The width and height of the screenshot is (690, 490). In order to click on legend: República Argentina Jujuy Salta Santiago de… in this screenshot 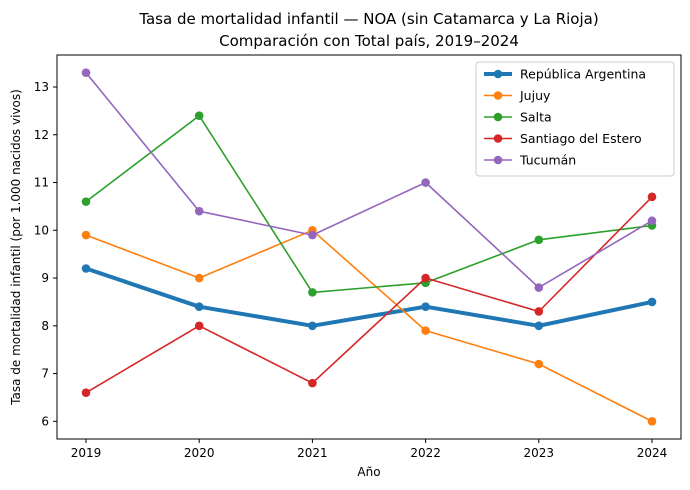, I will do `click(575, 119)`.